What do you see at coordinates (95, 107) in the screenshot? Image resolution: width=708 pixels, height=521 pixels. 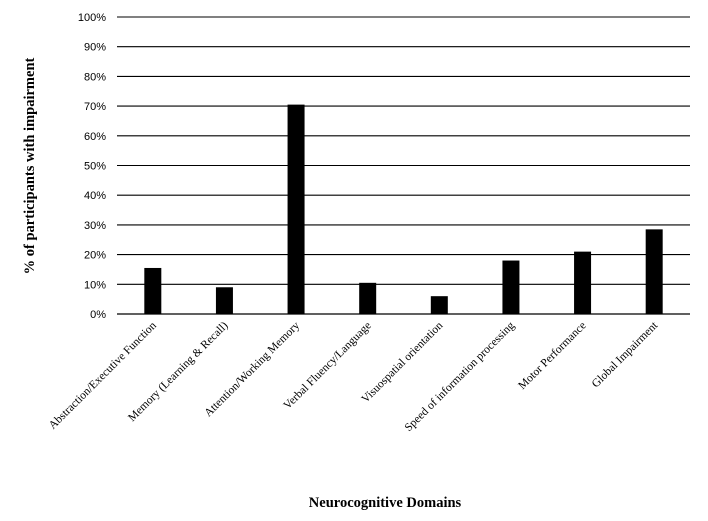 I see `y-tick-label: 70%` at bounding box center [95, 107].